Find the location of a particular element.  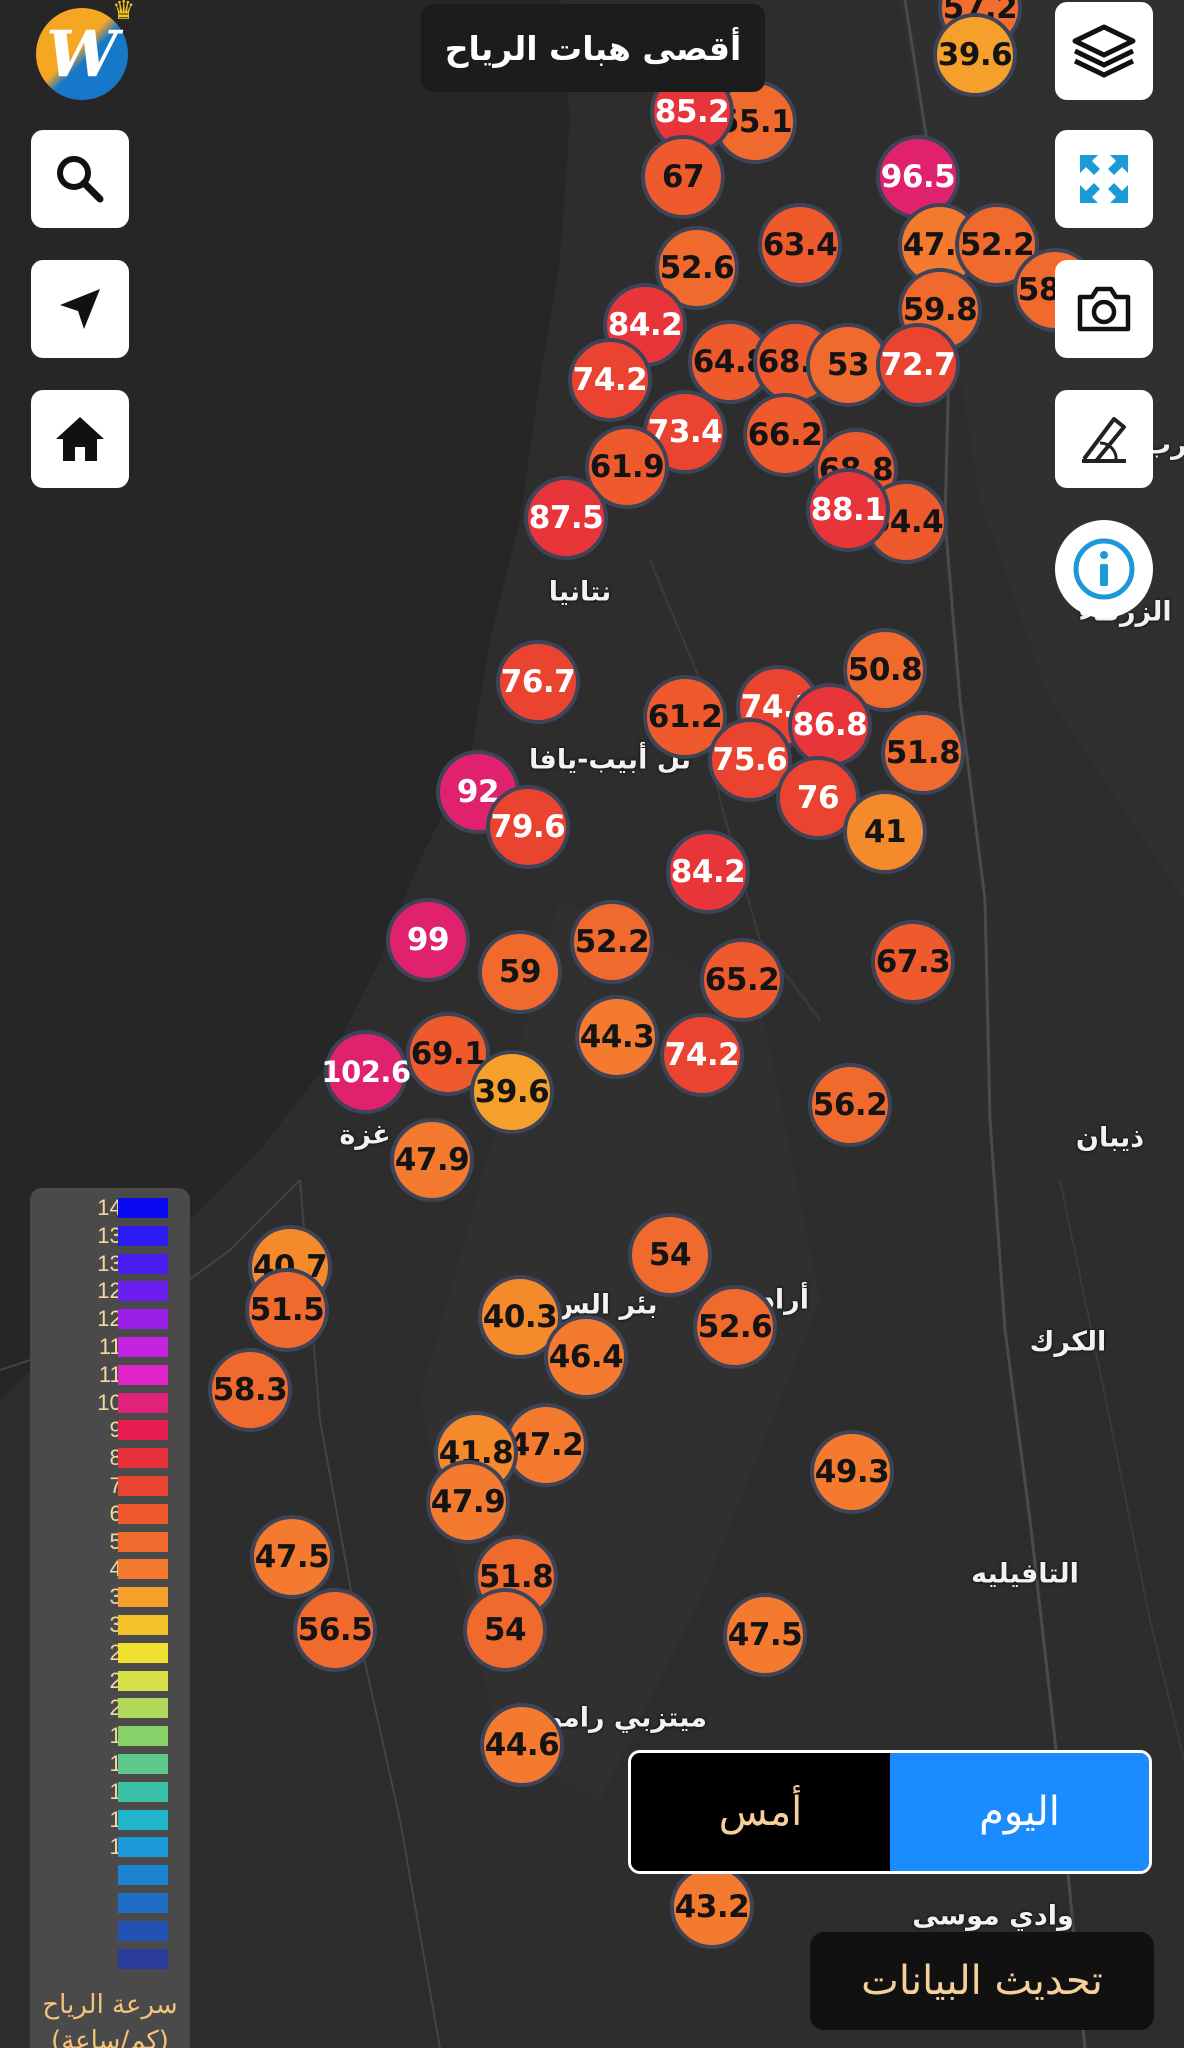

yesterday-tab: أمس is located at coordinates (760, 1812).